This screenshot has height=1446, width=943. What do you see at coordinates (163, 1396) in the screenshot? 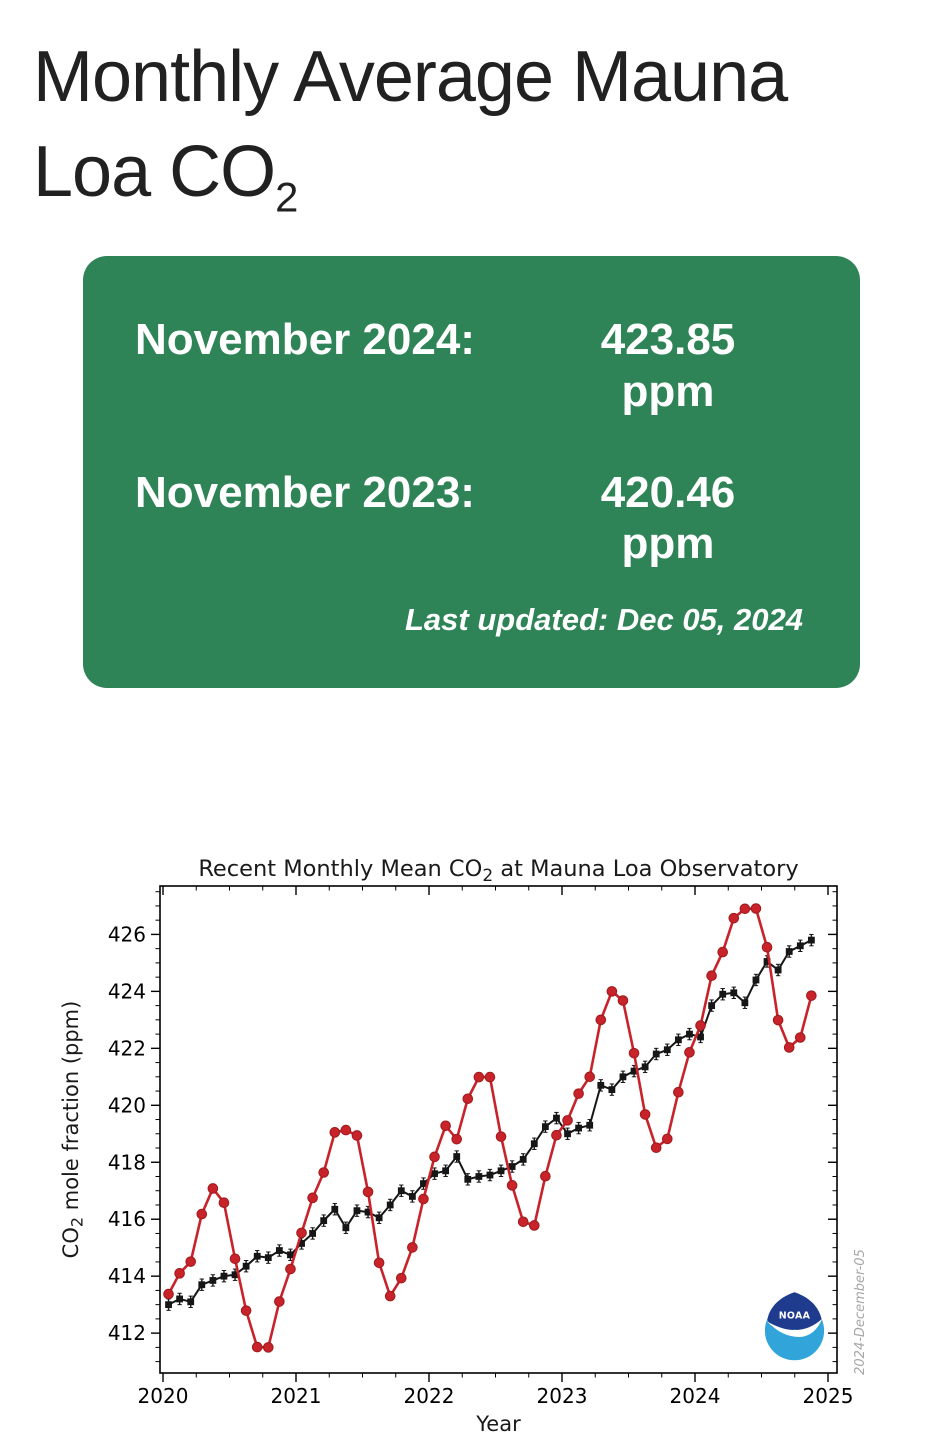
I see `x-tick-label: 2020` at bounding box center [163, 1396].